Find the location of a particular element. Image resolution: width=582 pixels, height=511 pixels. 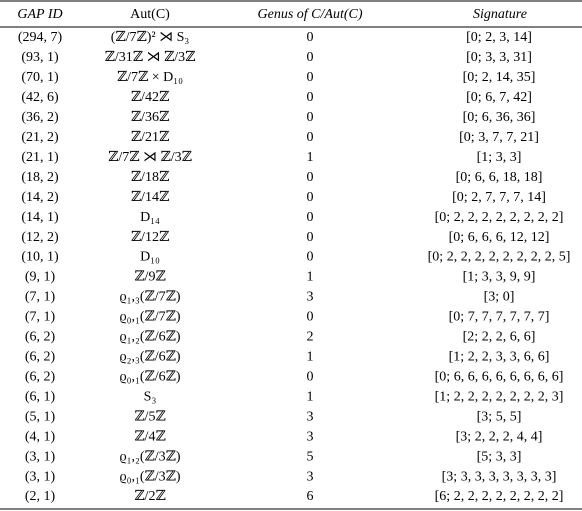

automorphism-group: ϱ₂,₃(ℤ/6ℤ) is located at coordinates (149, 357).